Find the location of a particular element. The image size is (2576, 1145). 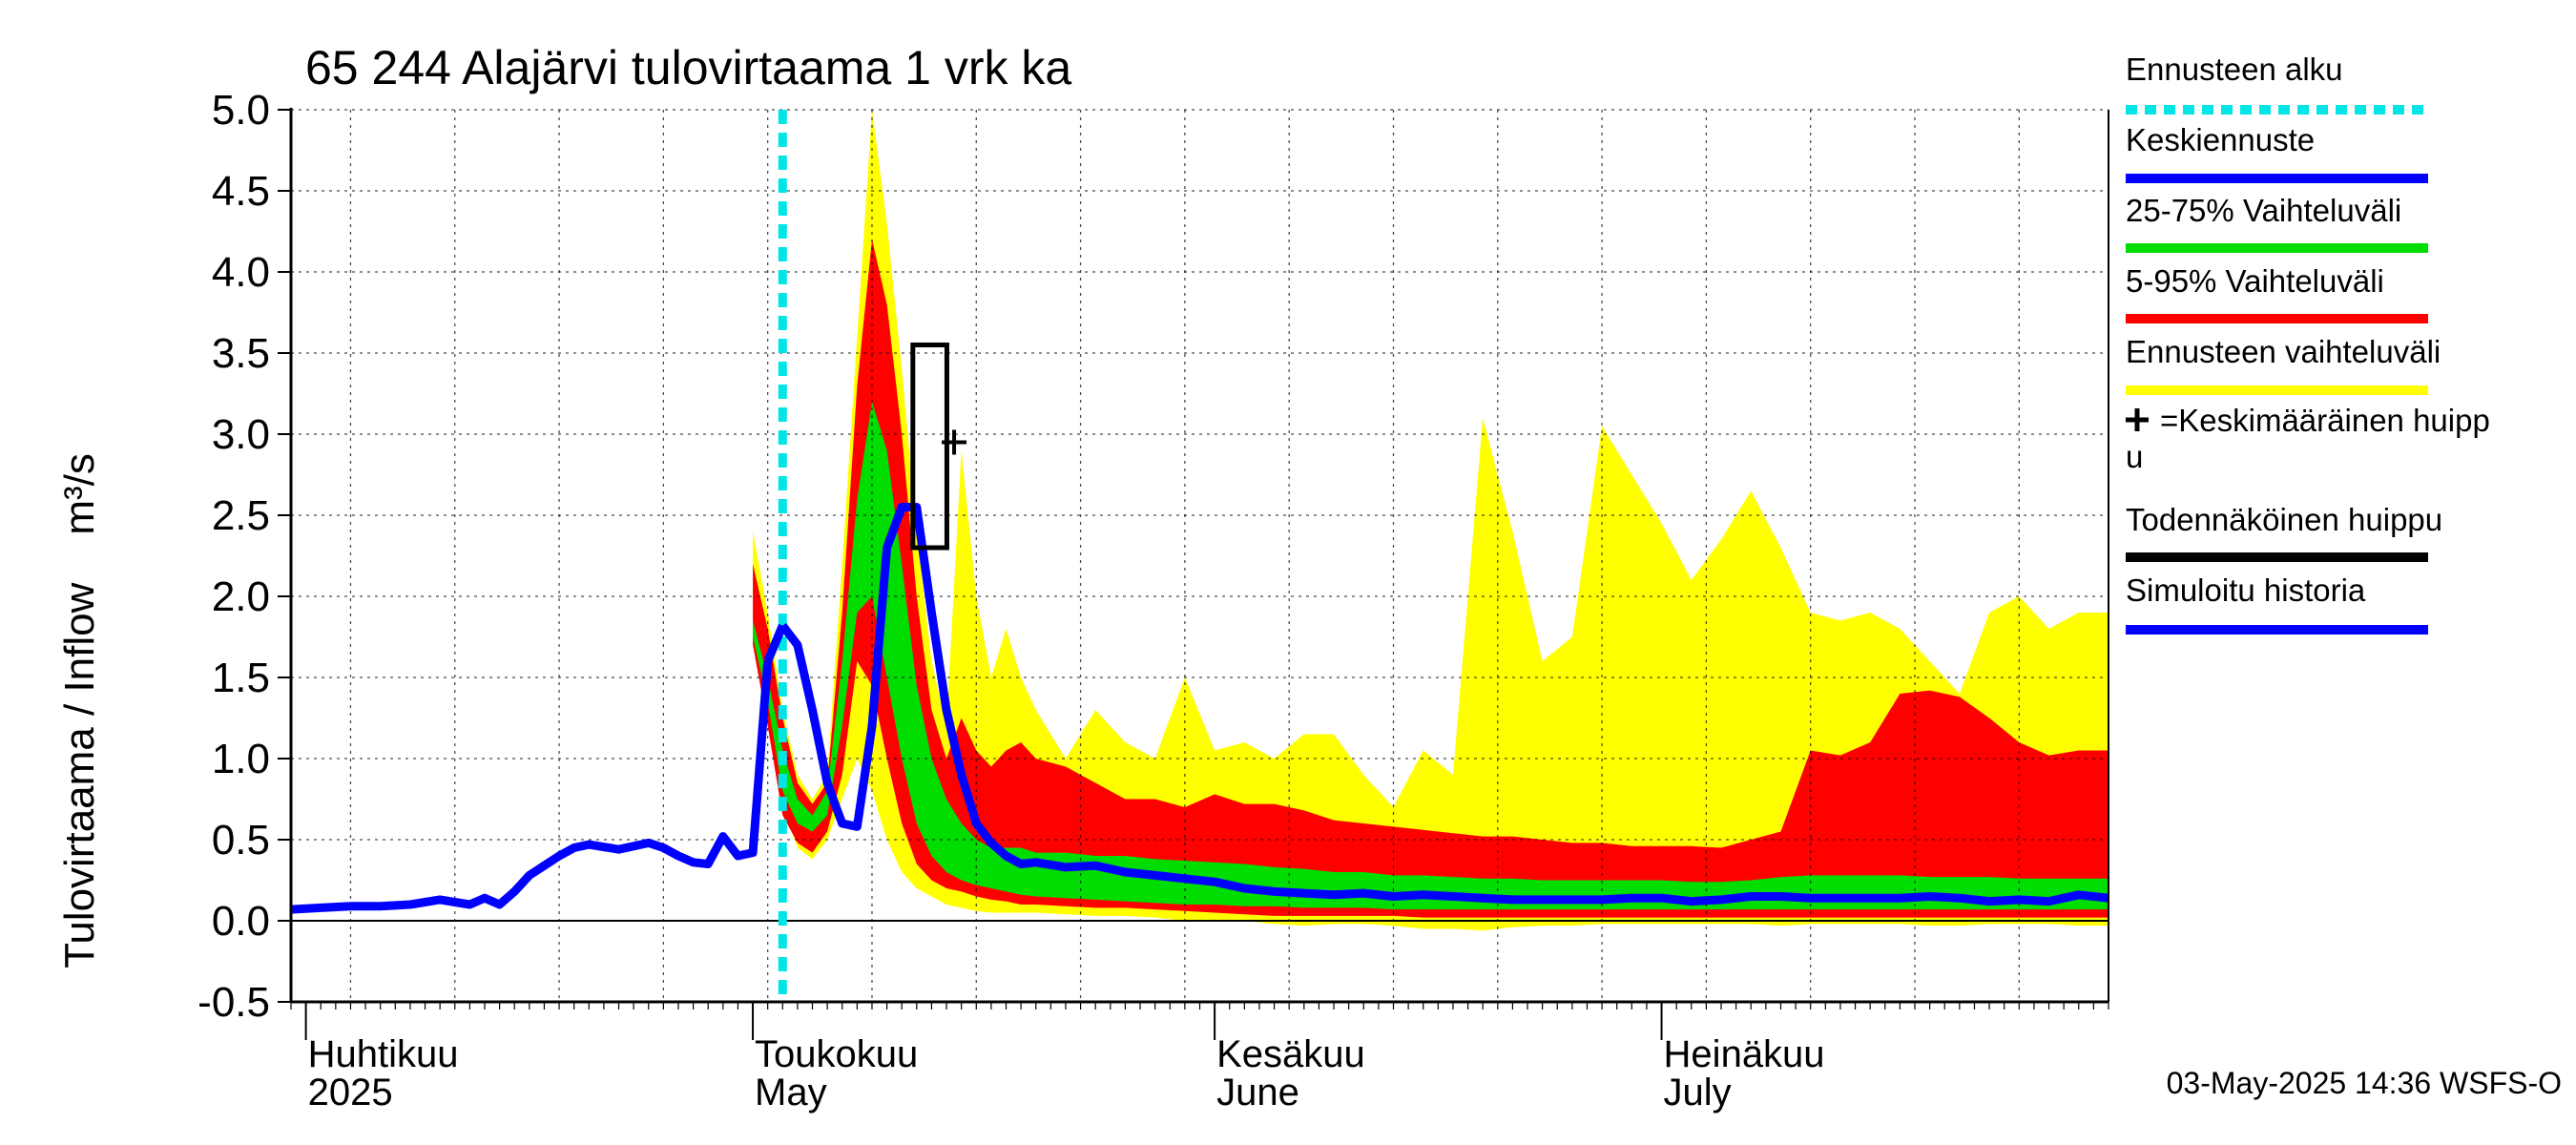

legend-label: 5-95% Vaihteluväli is located at coordinates (2255, 281).